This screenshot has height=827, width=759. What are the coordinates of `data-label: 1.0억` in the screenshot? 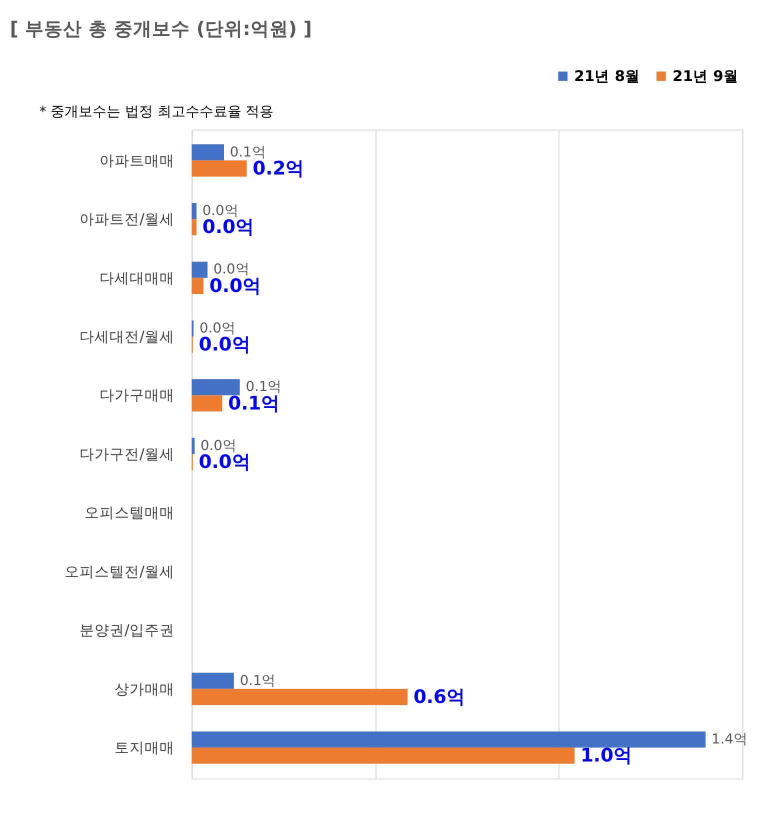 It's located at (606, 756).